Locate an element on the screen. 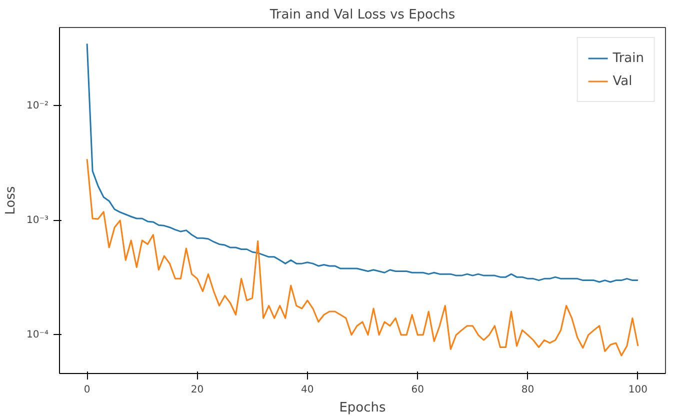  x-tick-label: 0 is located at coordinates (87, 390).